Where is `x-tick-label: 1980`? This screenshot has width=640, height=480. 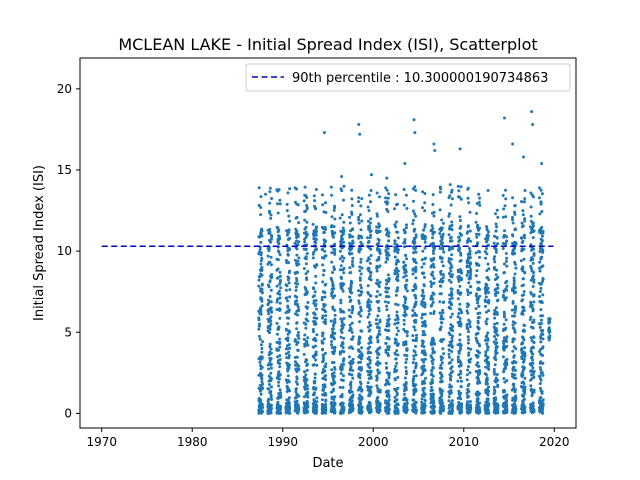
x-tick-label: 1980 is located at coordinates (192, 442).